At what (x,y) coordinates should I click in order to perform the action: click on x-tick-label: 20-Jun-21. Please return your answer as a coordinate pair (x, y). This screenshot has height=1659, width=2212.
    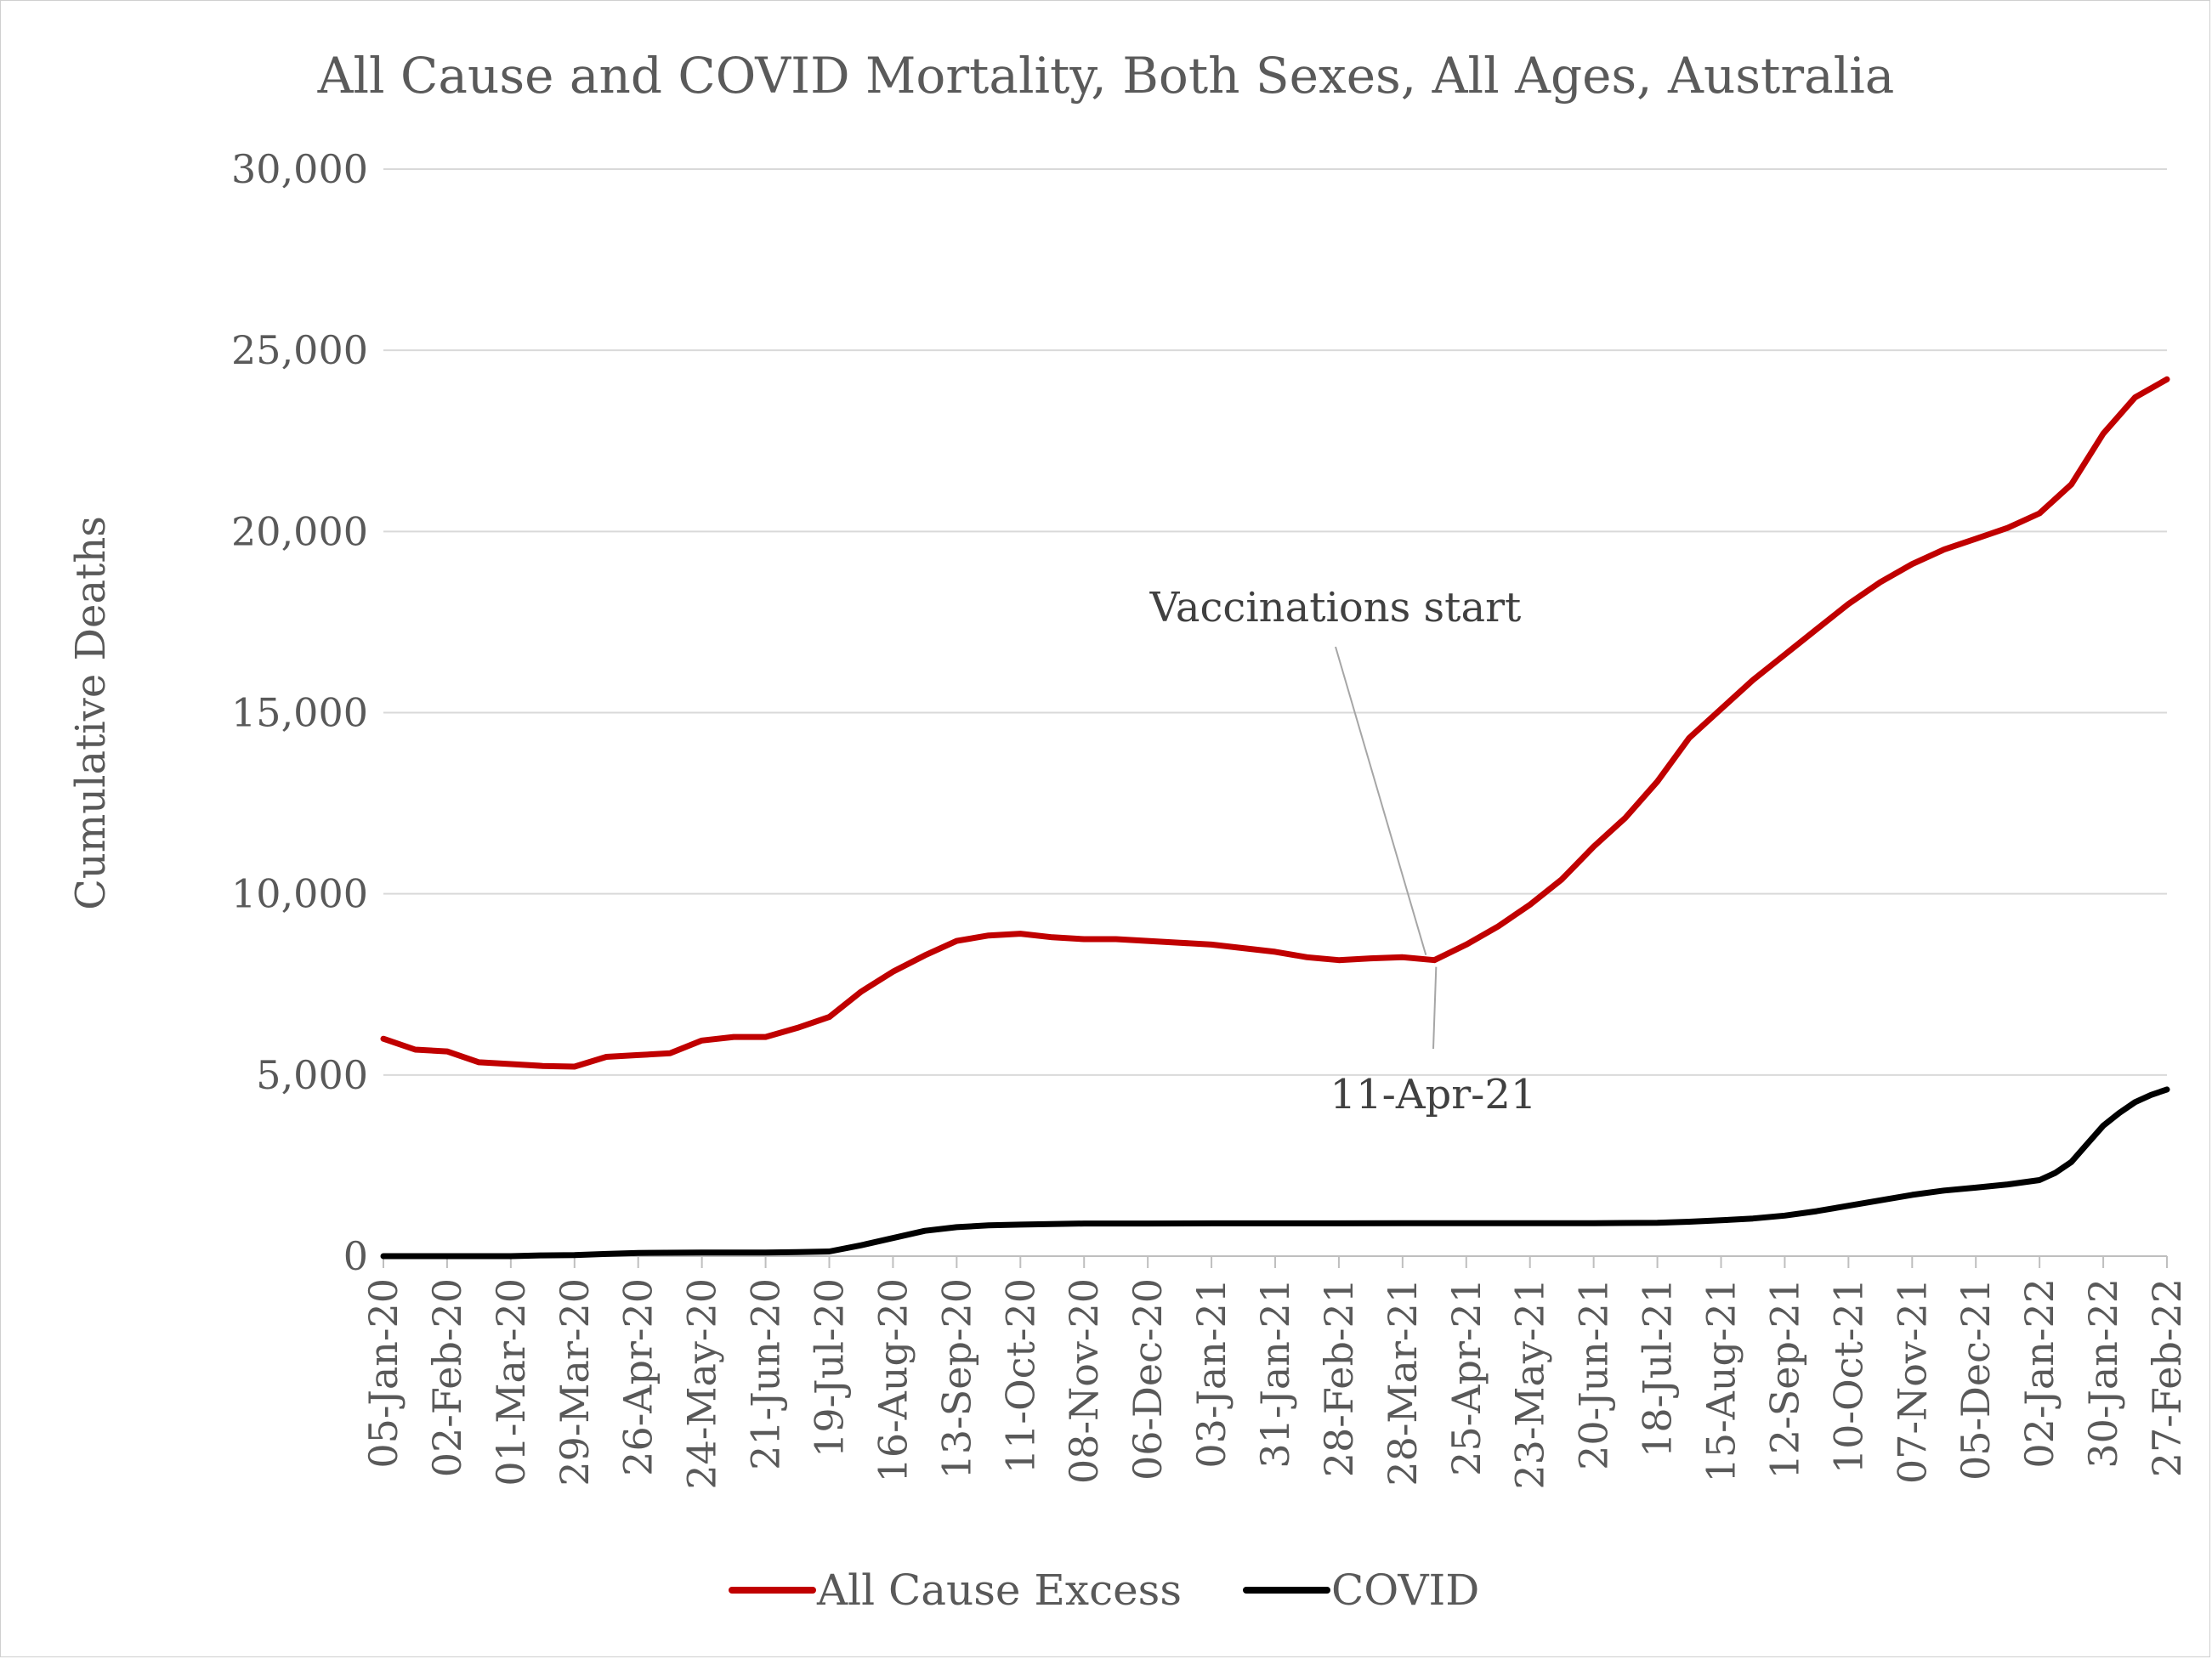
    Looking at the image, I should click on (1594, 1374).